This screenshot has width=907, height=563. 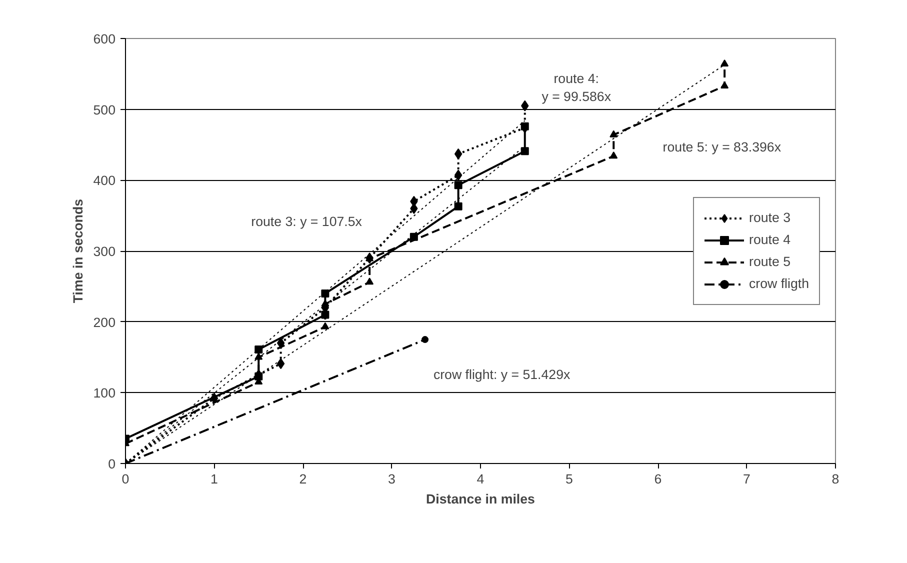 I want to click on x-tick-label: 3, so click(x=392, y=479).